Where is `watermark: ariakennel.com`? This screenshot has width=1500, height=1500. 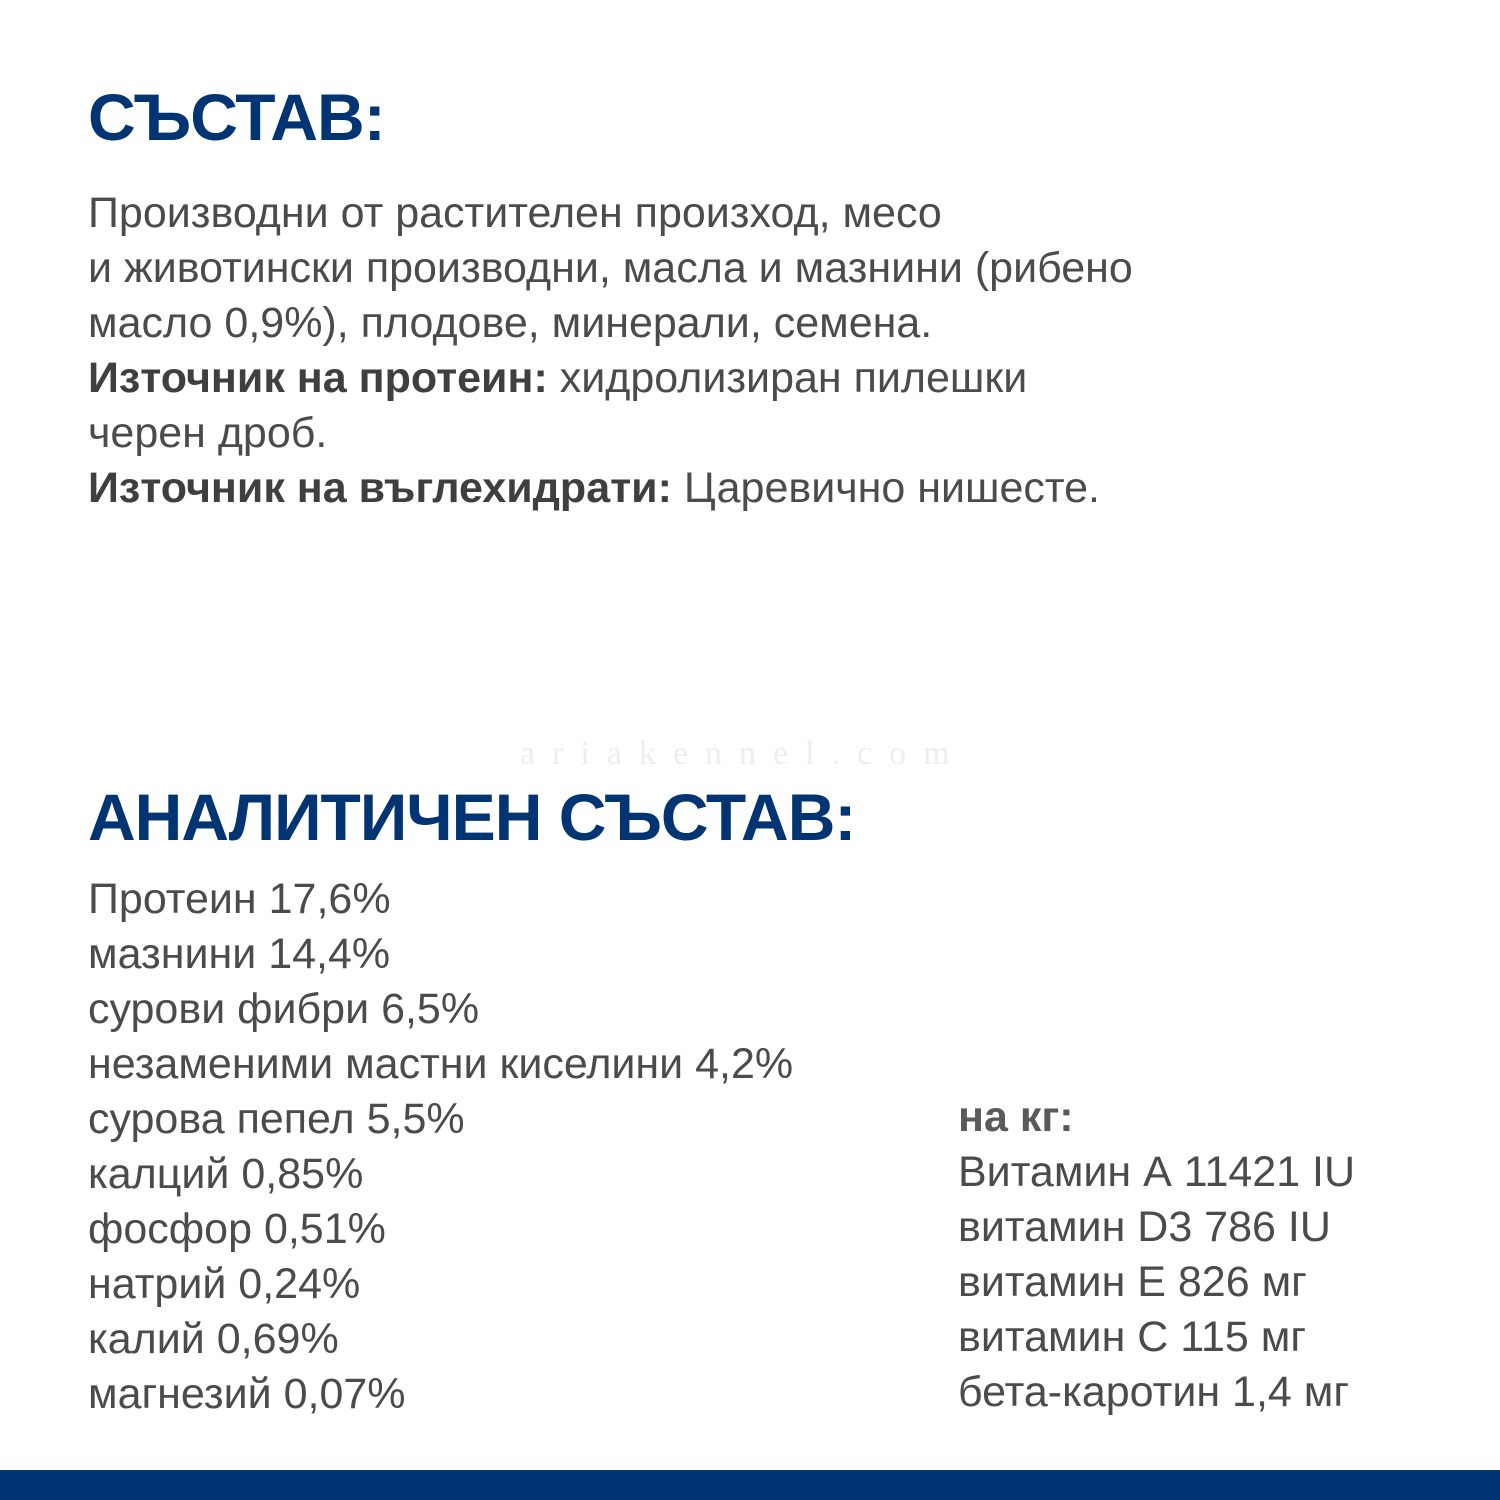
watermark: ariakennel.com is located at coordinates (743, 753).